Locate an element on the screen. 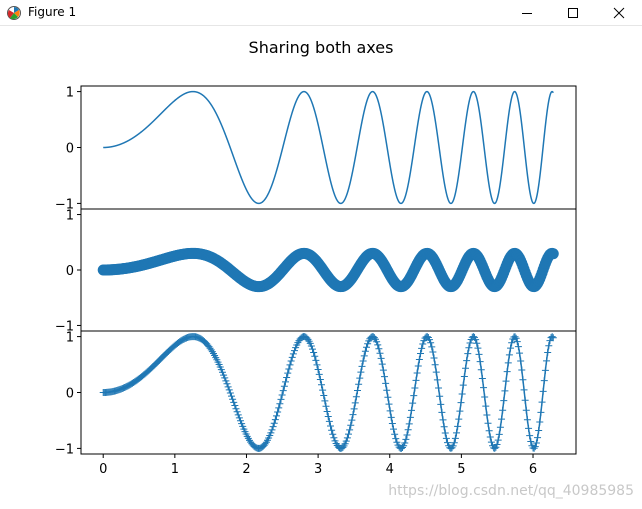 Image resolution: width=642 pixels, height=509 pixels. matplotlib-logo-icon is located at coordinates (14, 13).